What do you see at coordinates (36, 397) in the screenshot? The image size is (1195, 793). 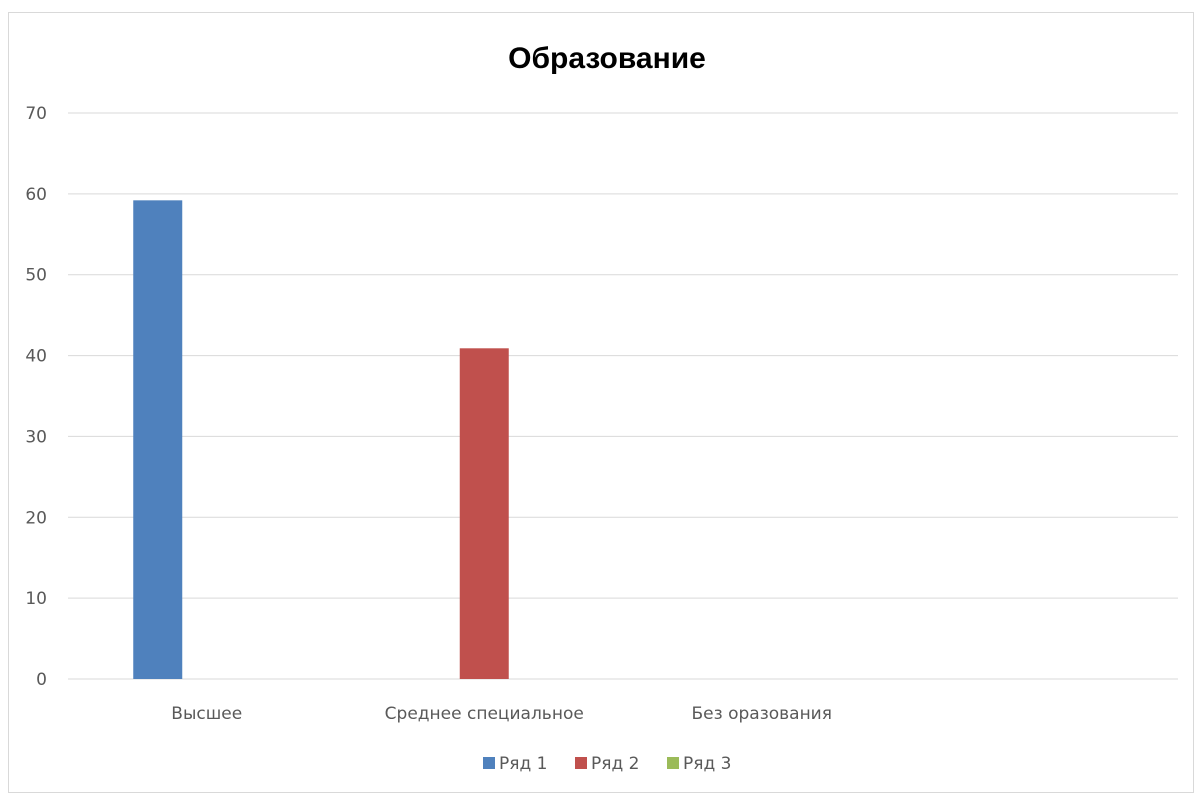 I see `y-axis-ticks: 0 10 20 30 40 50 60 70` at bounding box center [36, 397].